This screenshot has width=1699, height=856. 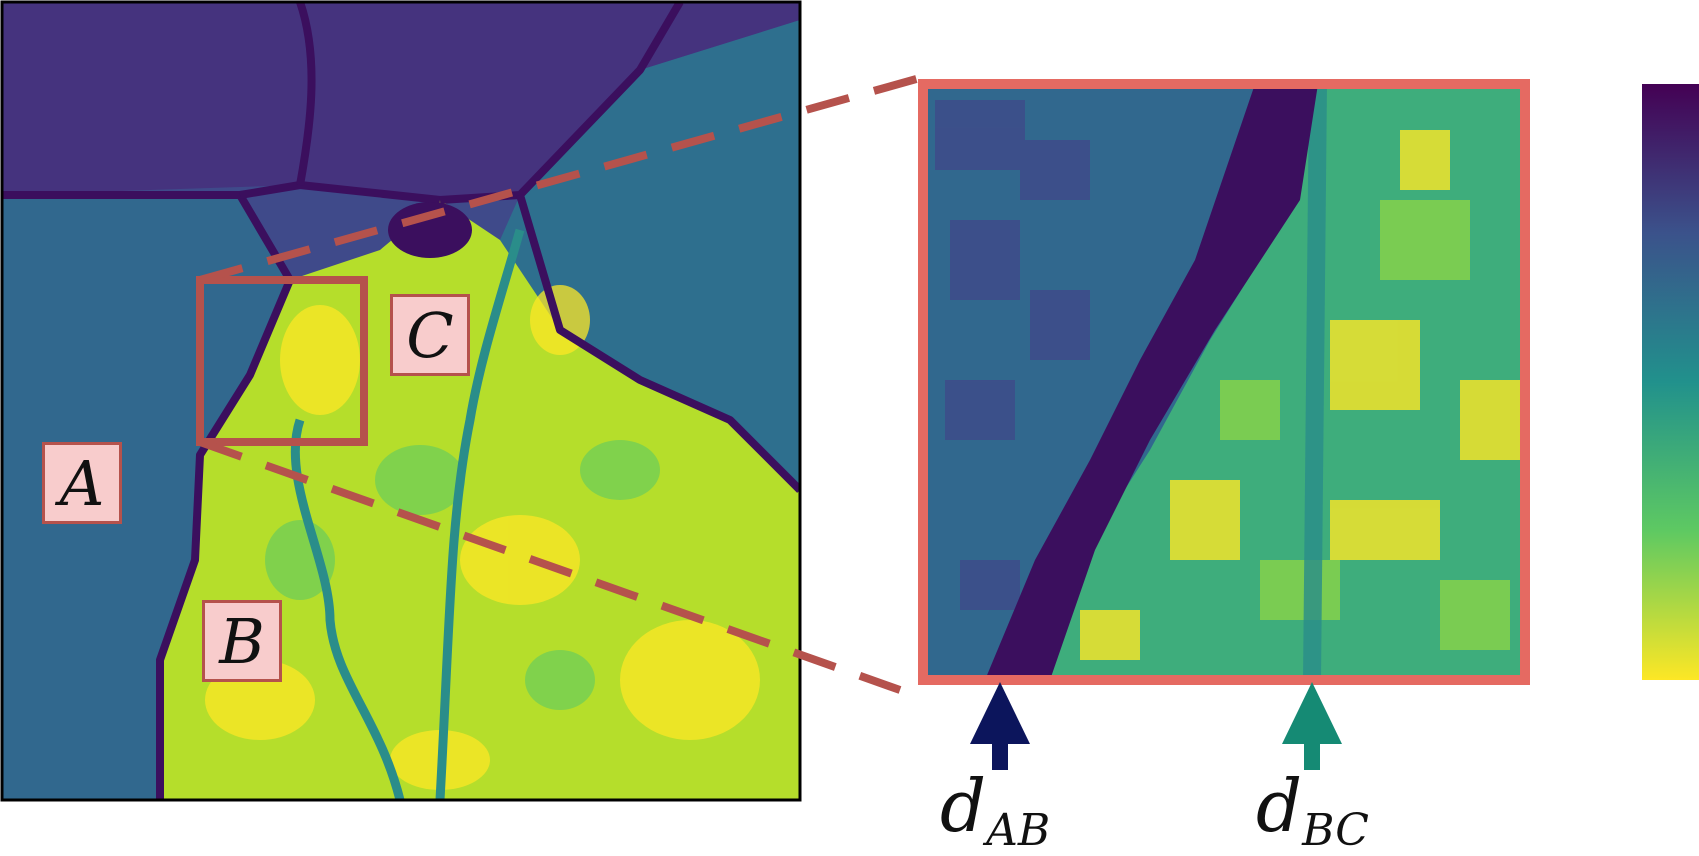 I want to click on zoom-grain-boundary, so click(x=1151, y=382).